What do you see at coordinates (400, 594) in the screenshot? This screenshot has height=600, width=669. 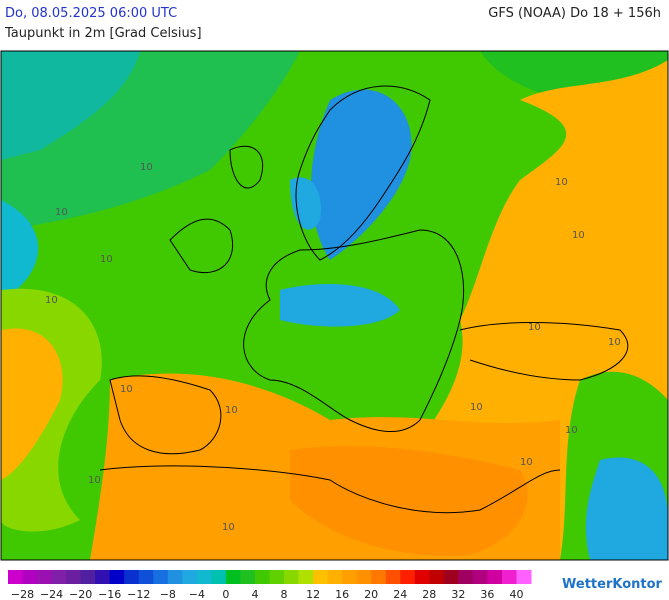 I see `legend-label: 24` at bounding box center [400, 594].